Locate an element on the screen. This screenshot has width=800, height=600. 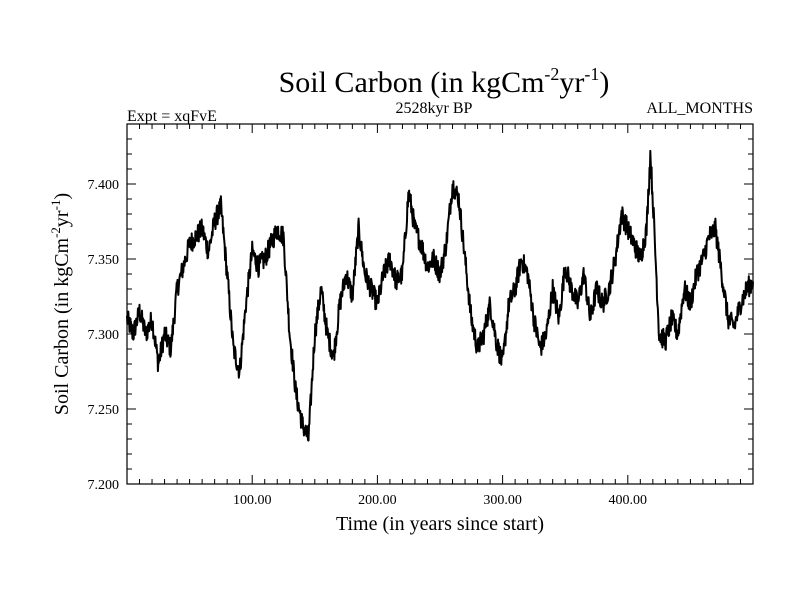
x-tick-label: 300.00 is located at coordinates (502, 500).